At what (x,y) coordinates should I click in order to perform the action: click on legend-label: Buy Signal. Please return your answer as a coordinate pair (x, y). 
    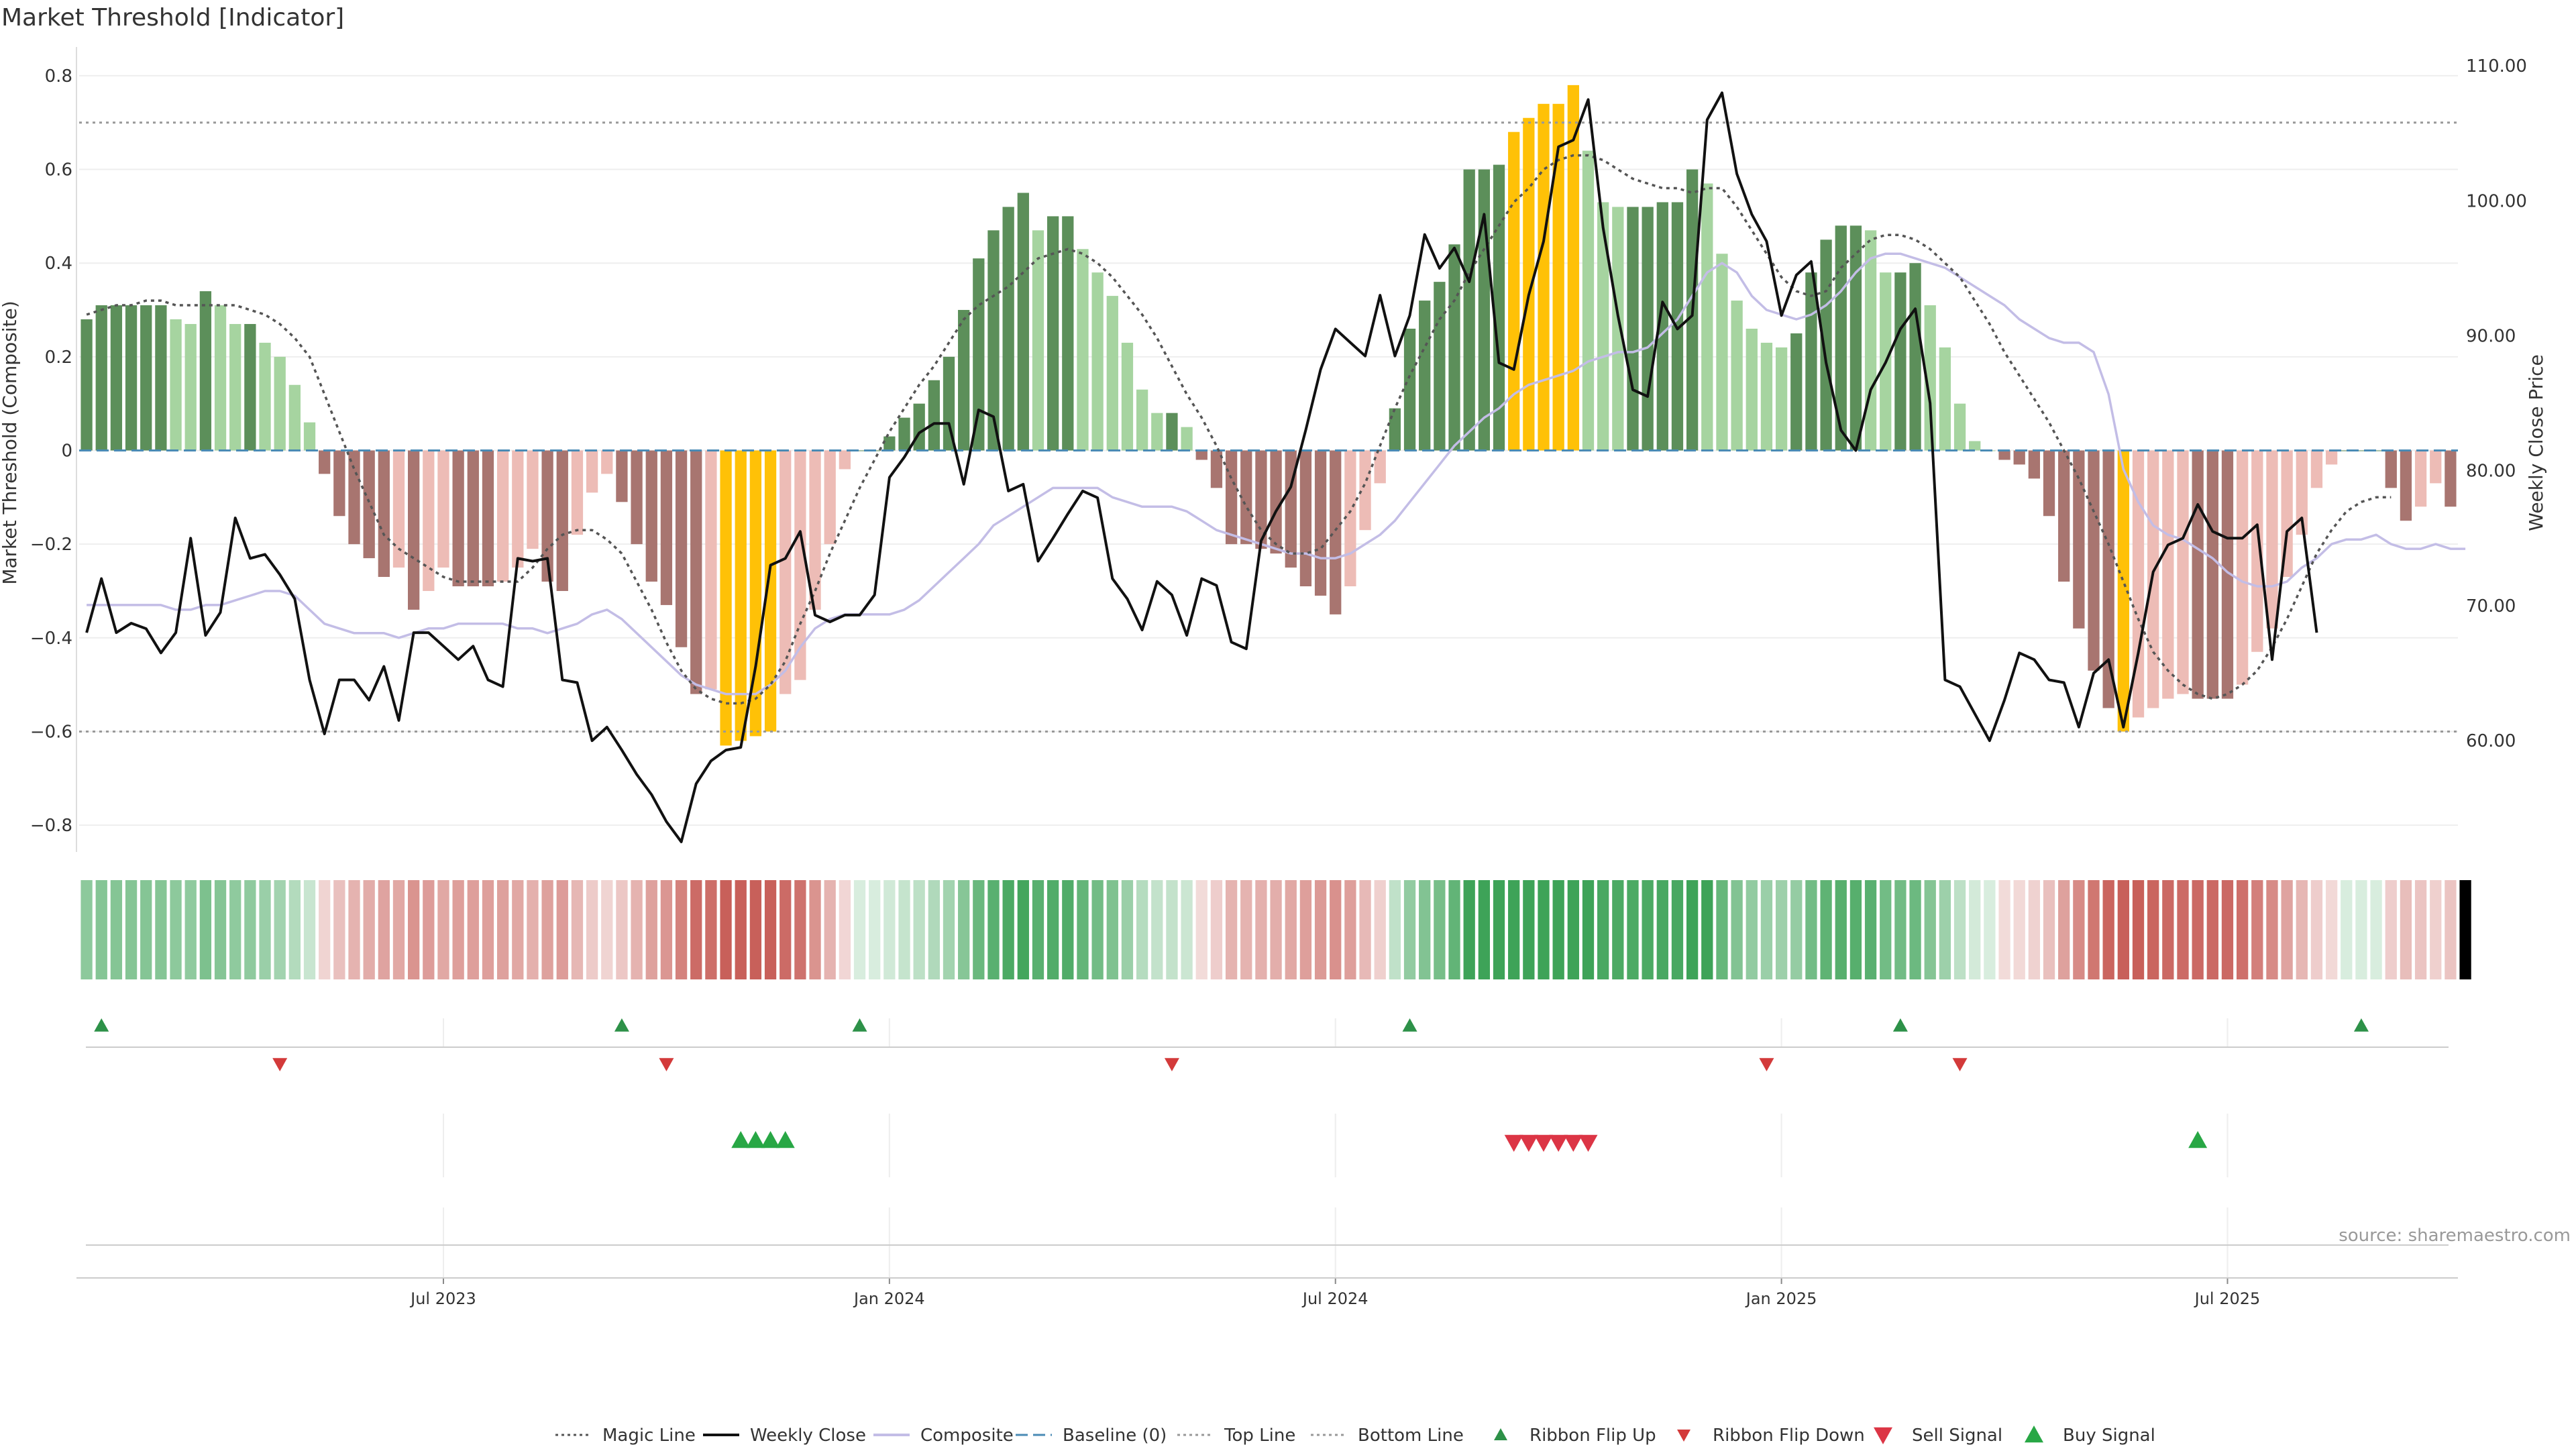
    Looking at the image, I should click on (2109, 1436).